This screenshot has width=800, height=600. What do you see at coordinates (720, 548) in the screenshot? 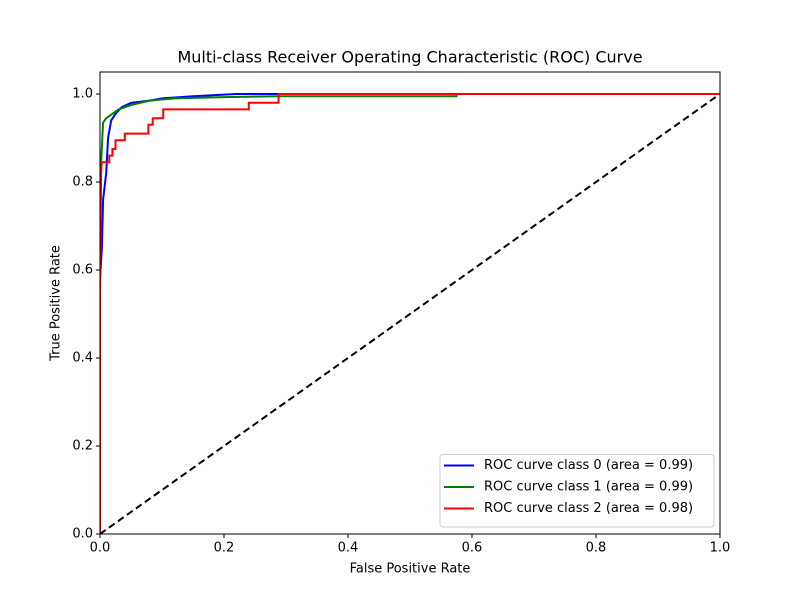
I see `x-tick-label: 1.0` at bounding box center [720, 548].